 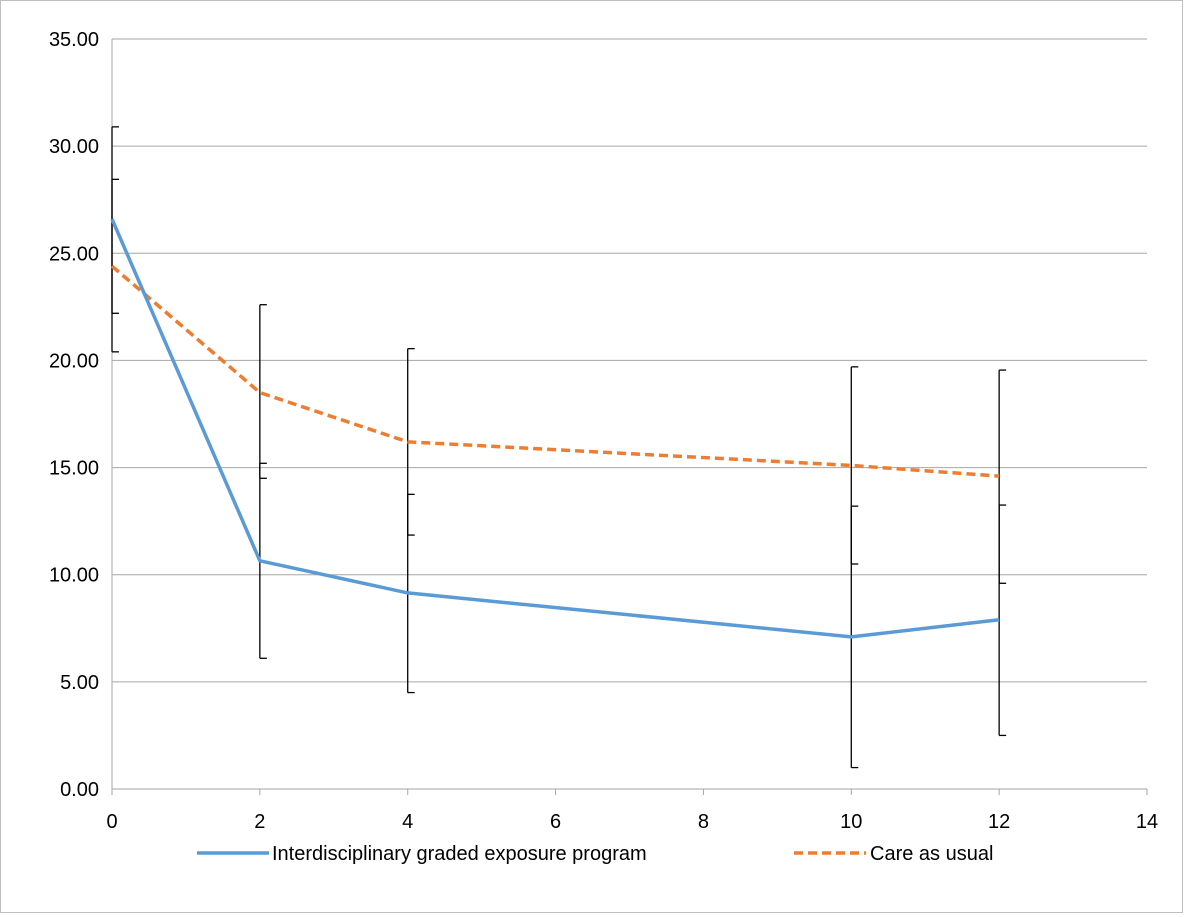 What do you see at coordinates (931, 854) in the screenshot?
I see `legend-label: Care as usual` at bounding box center [931, 854].